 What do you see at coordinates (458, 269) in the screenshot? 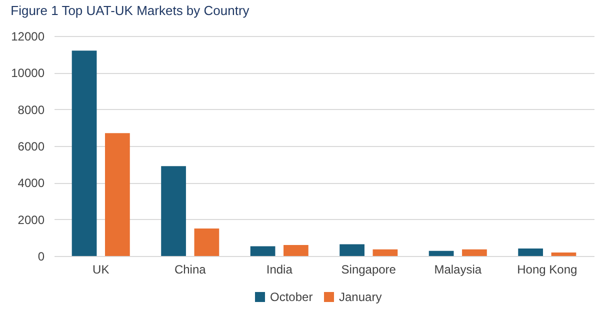
I see `x-tick-label: Malaysia` at bounding box center [458, 269].